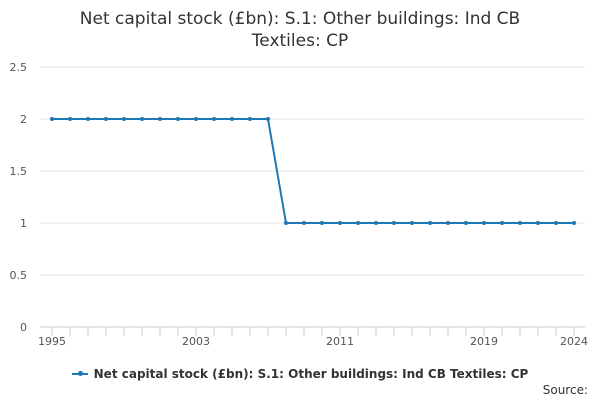 The height and width of the screenshot is (400, 600). I want to click on x-tick-label: 2024, so click(574, 341).